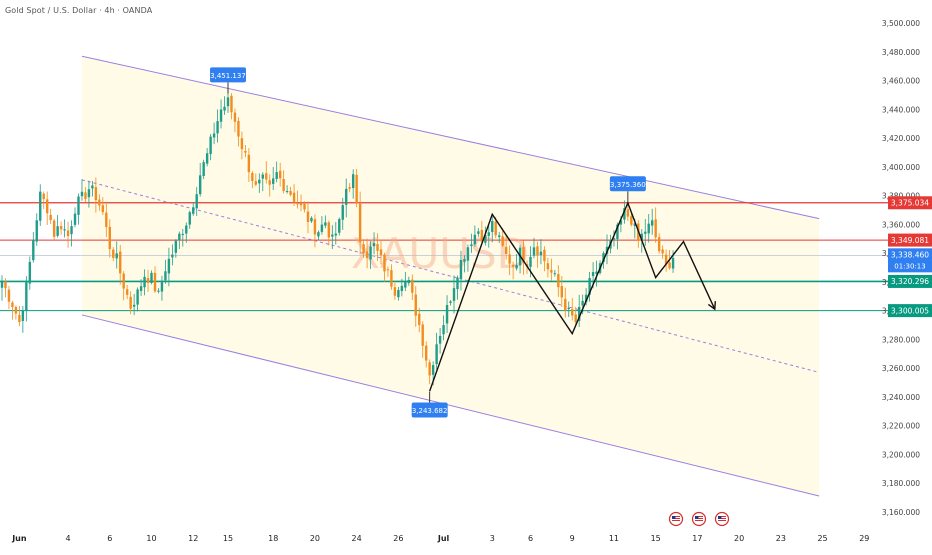 The height and width of the screenshot is (555, 932). I want to click on price-callout: 3,375.360, so click(627, 189).